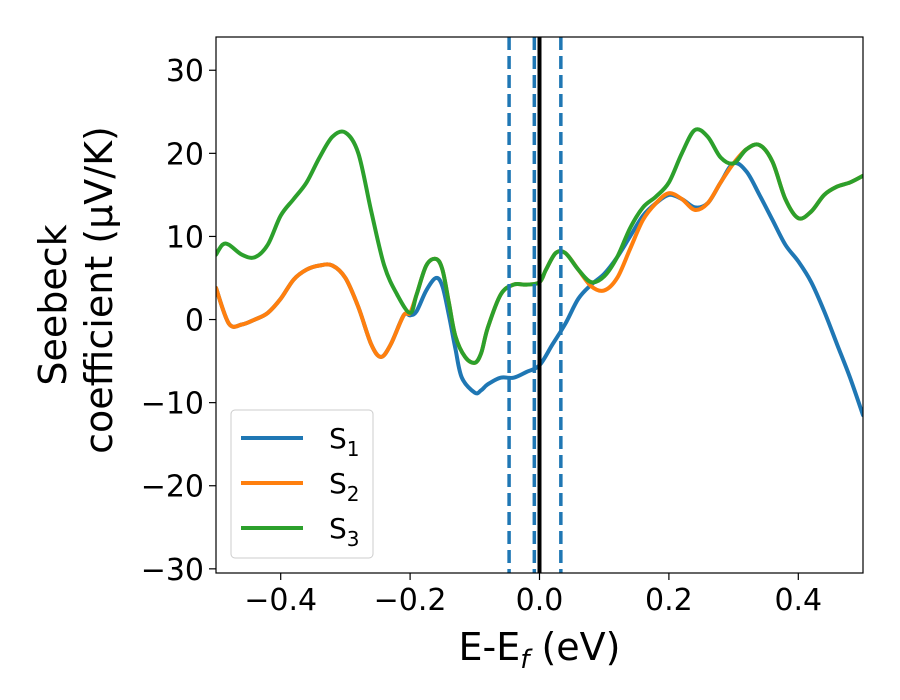 This screenshot has width=900, height=700. I want to click on legend-entry-s3: S3, so click(300, 531).